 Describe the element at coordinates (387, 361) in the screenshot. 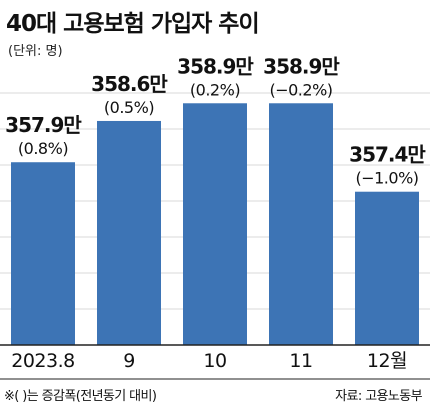

I see `x-tick-label: 12월` at that location.